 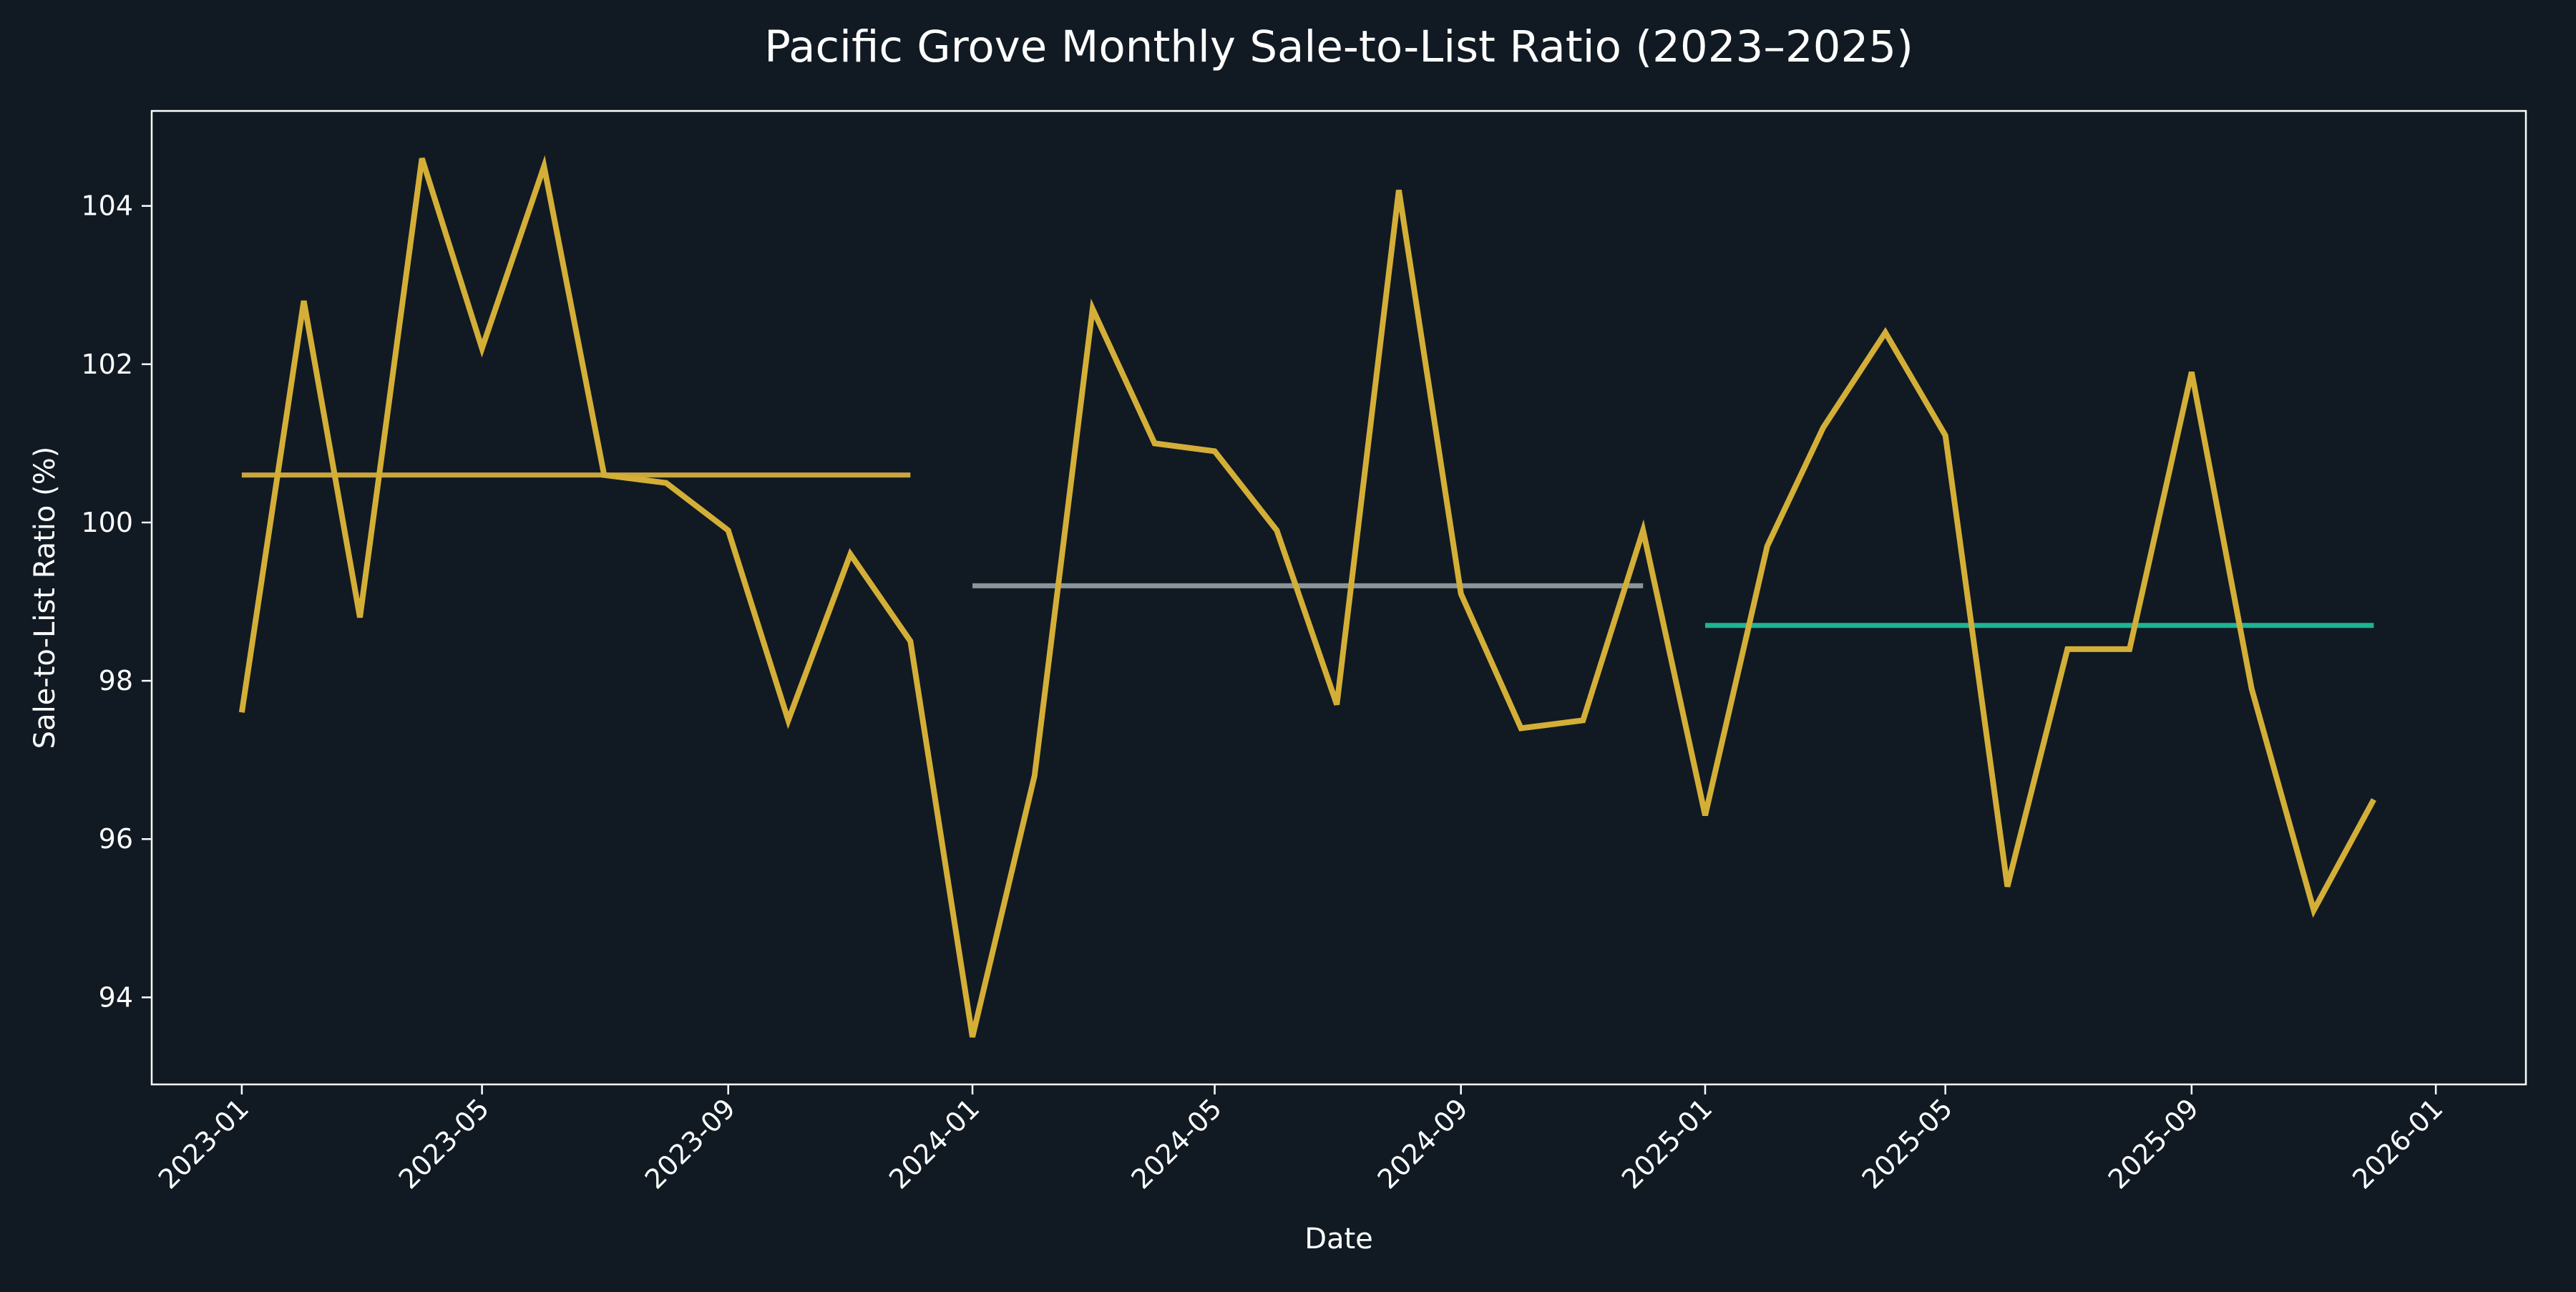 I want to click on y-axis-label: Sale-to-List Ratio (%), so click(x=45, y=598).